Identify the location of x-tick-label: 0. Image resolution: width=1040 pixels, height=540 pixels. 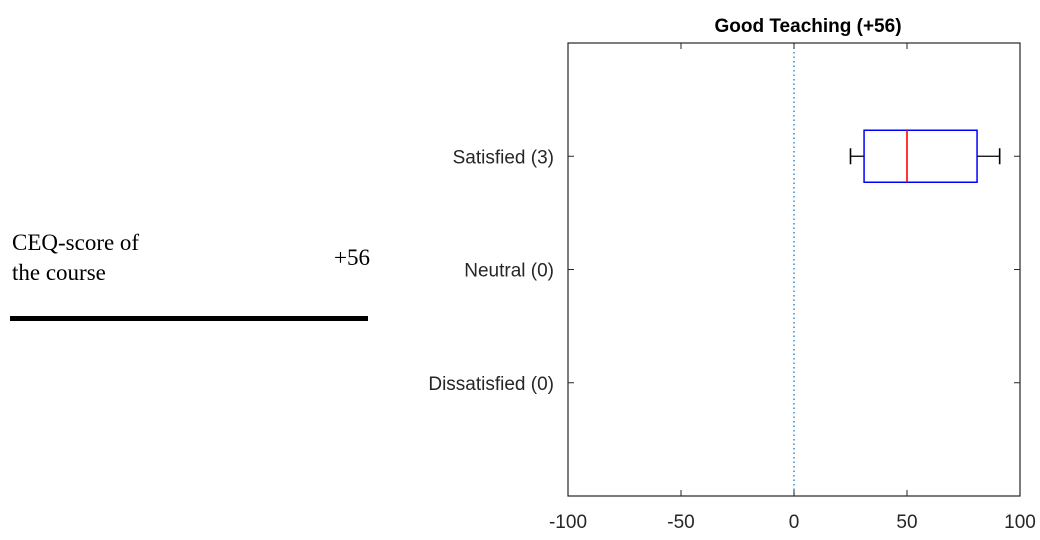
(794, 522).